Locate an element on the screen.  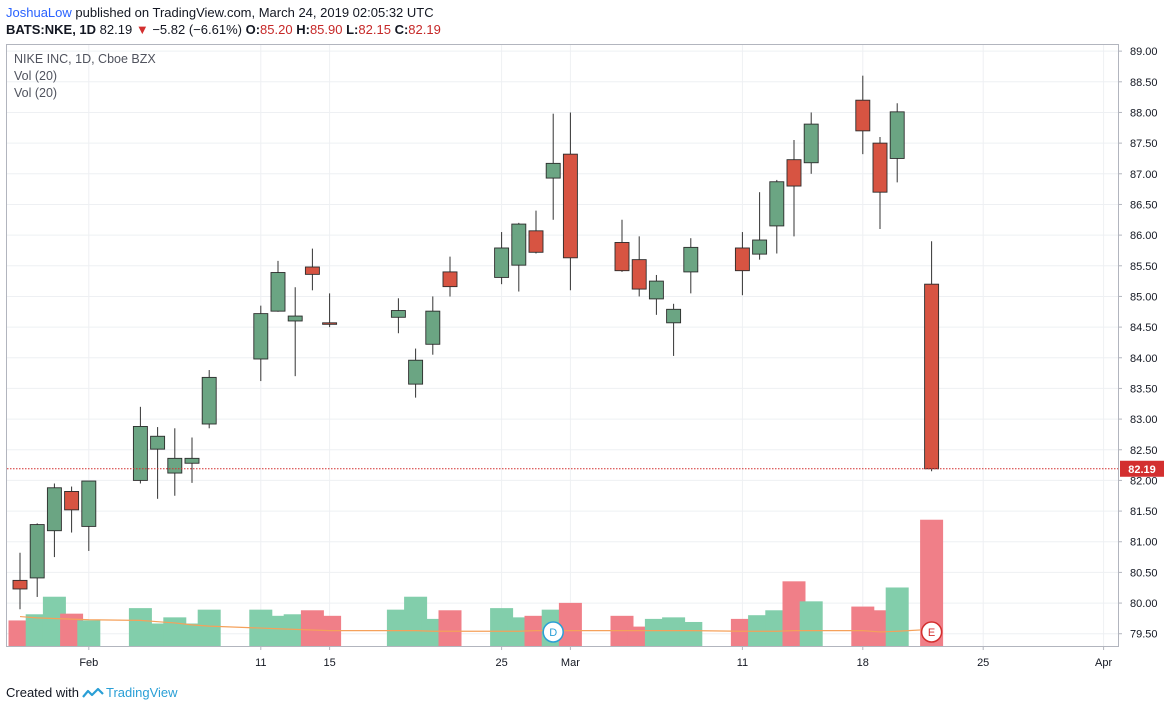
last-price-tag is located at coordinates (1142, 468).